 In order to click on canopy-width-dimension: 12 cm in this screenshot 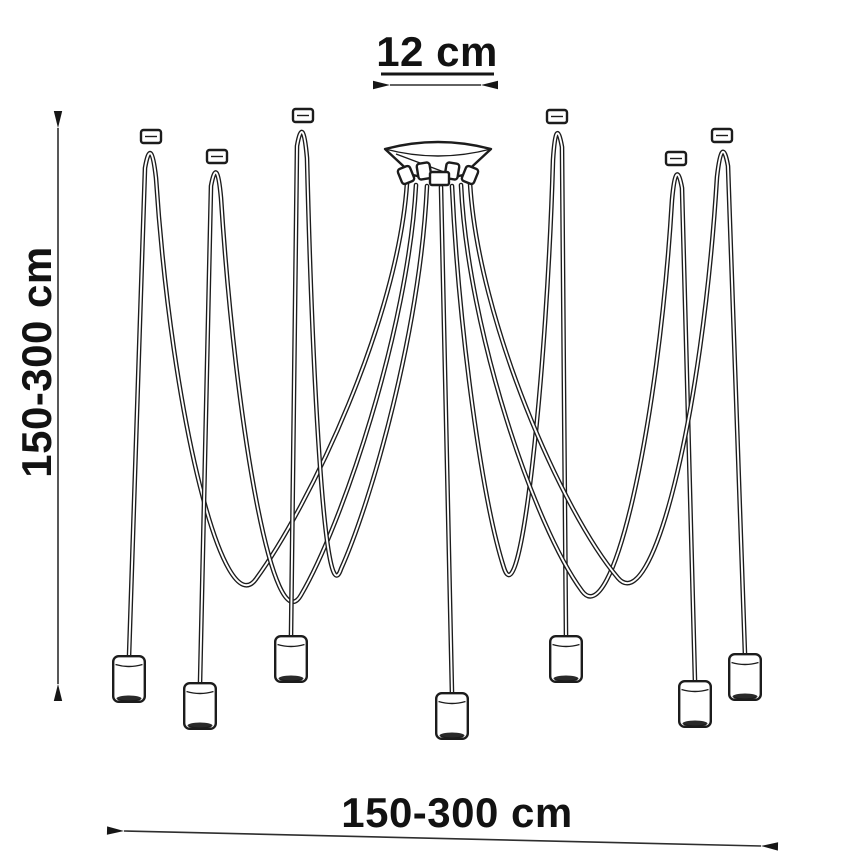, I will do `click(435, 59)`.